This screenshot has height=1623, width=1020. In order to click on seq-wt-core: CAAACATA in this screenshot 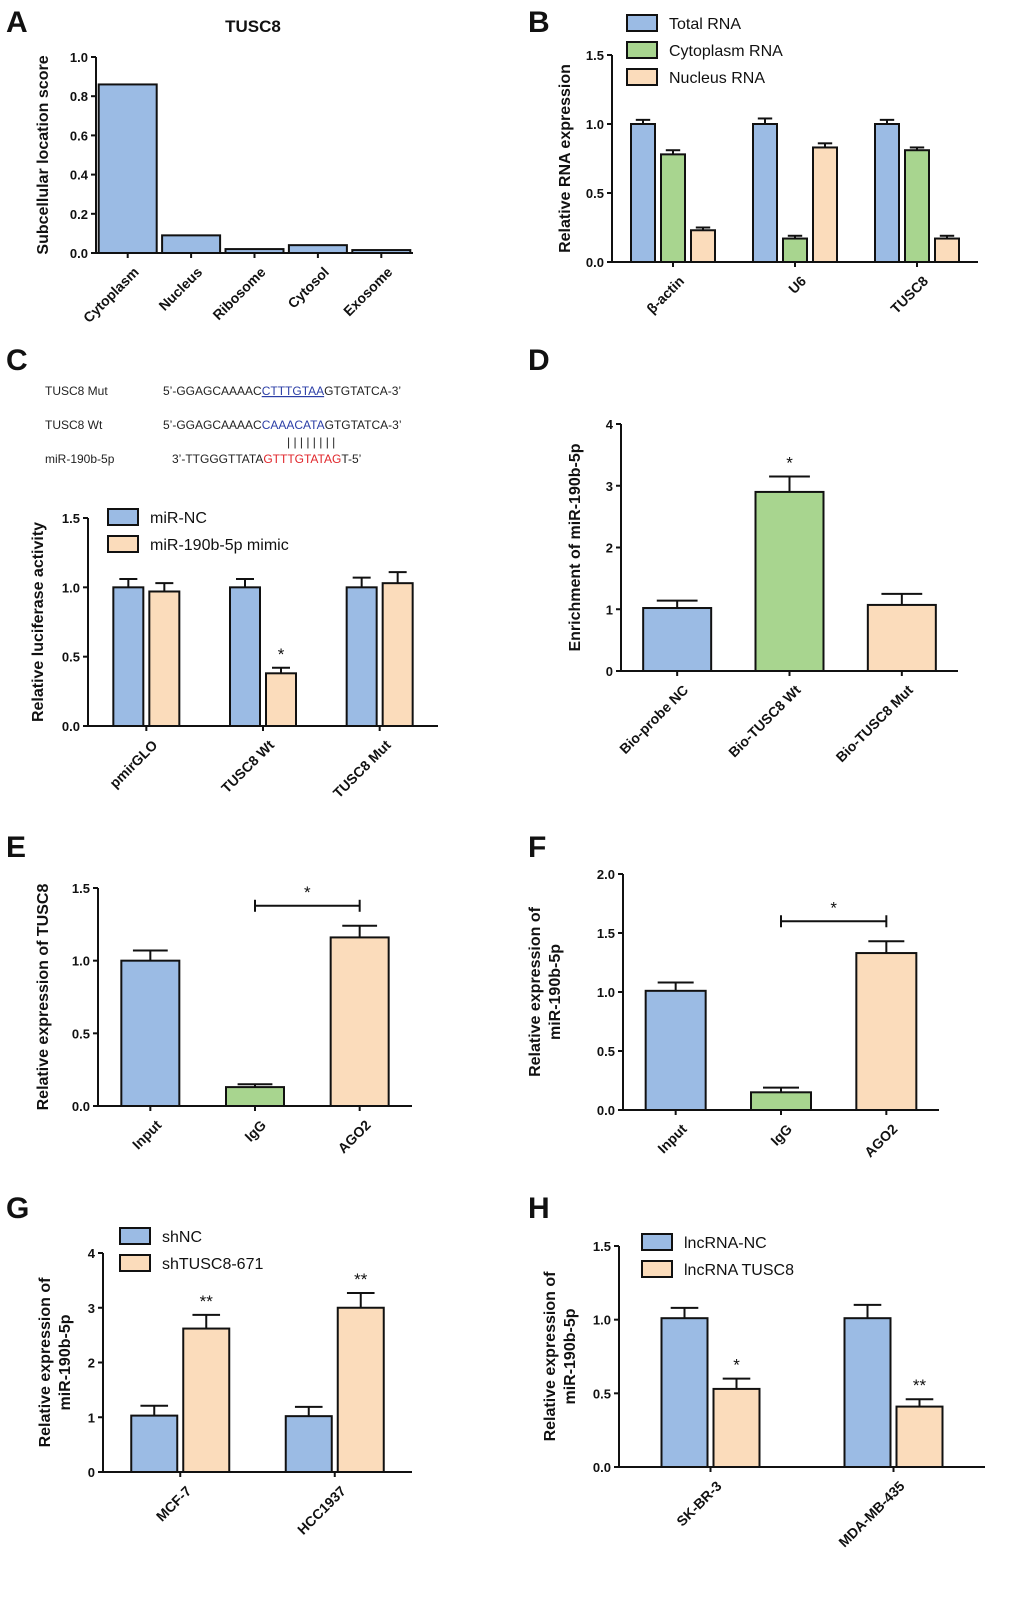, I will do `click(293, 425)`.